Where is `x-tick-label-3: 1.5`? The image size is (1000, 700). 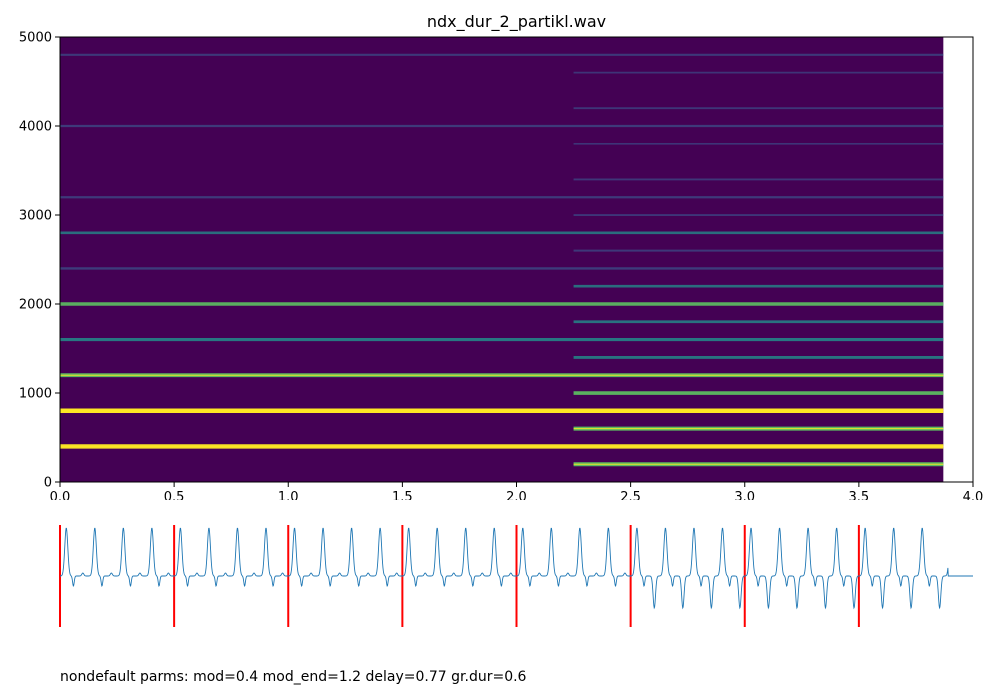 x-tick-label-3: 1.5 is located at coordinates (402, 495).